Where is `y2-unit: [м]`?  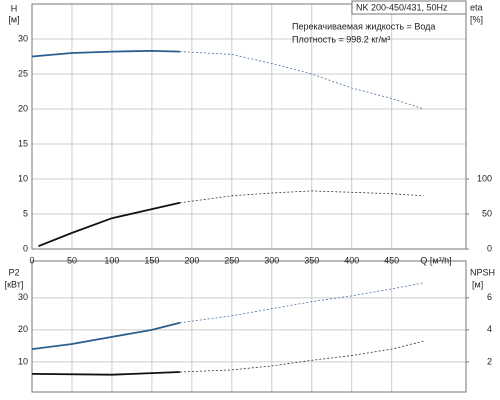 y2-unit: [м] is located at coordinates (477, 284).